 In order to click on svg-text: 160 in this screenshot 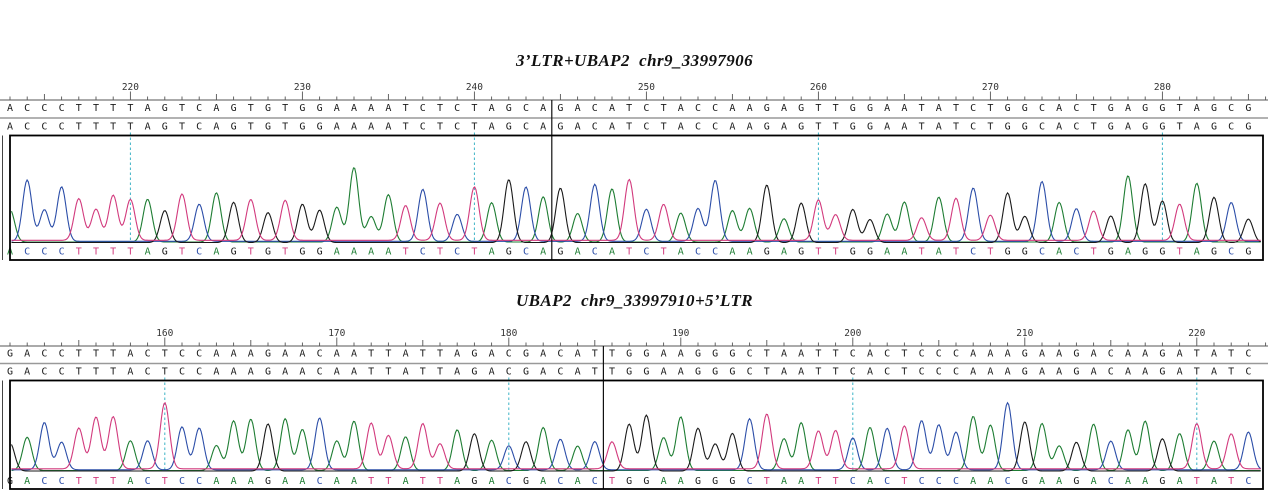, I will do `click(164, 333)`.